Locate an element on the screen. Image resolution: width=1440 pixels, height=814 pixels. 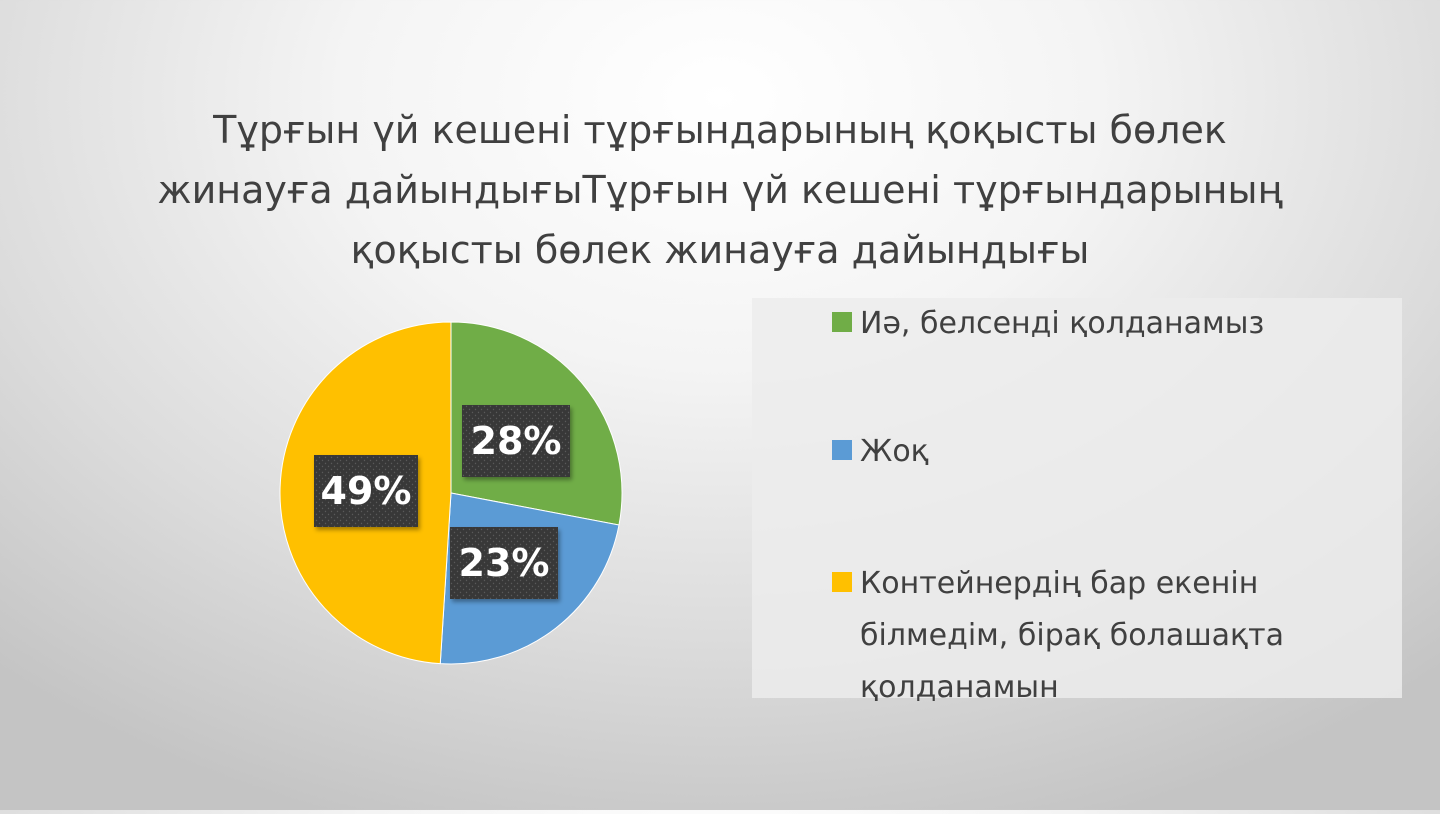
data-label-value: 23% is located at coordinates (504, 563).